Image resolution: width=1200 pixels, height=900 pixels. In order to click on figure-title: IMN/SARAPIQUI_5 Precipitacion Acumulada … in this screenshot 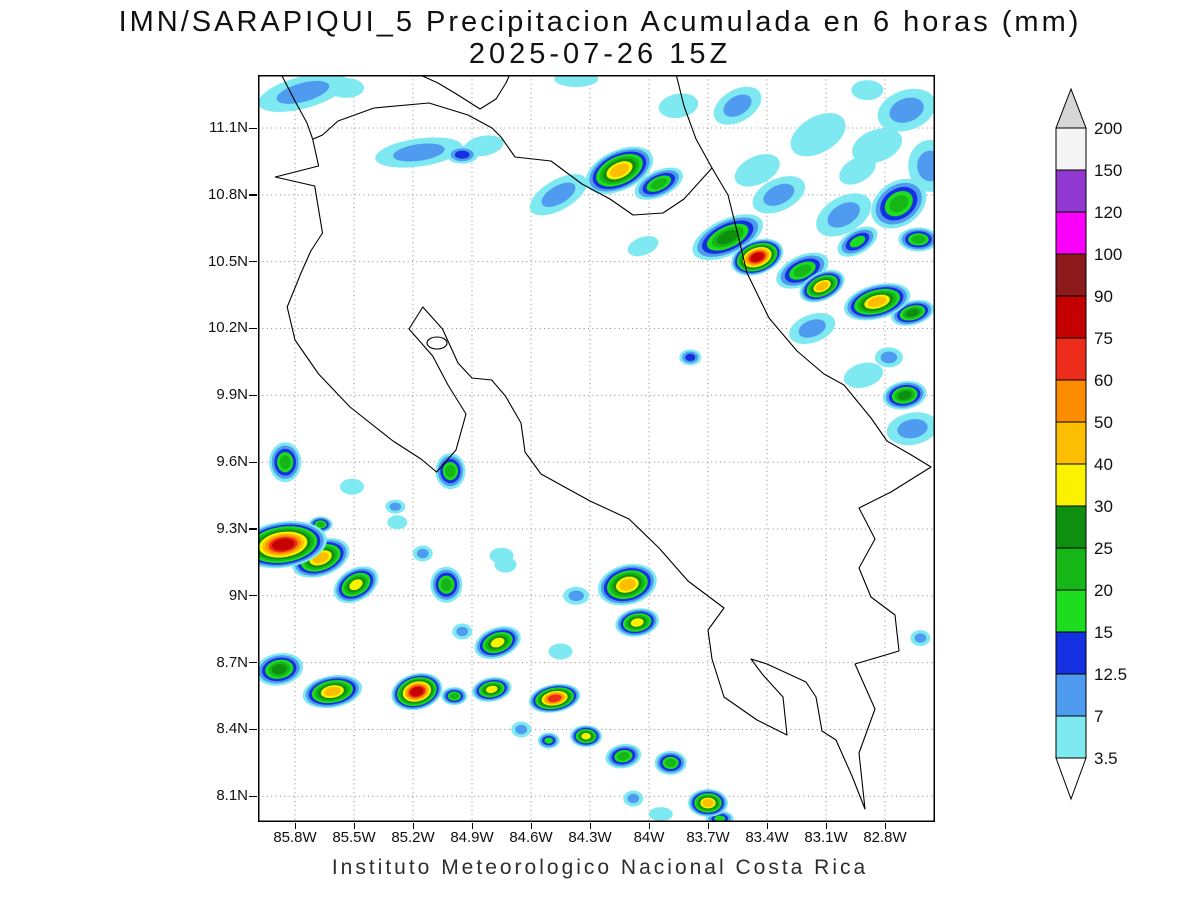, I will do `click(600, 22)`.